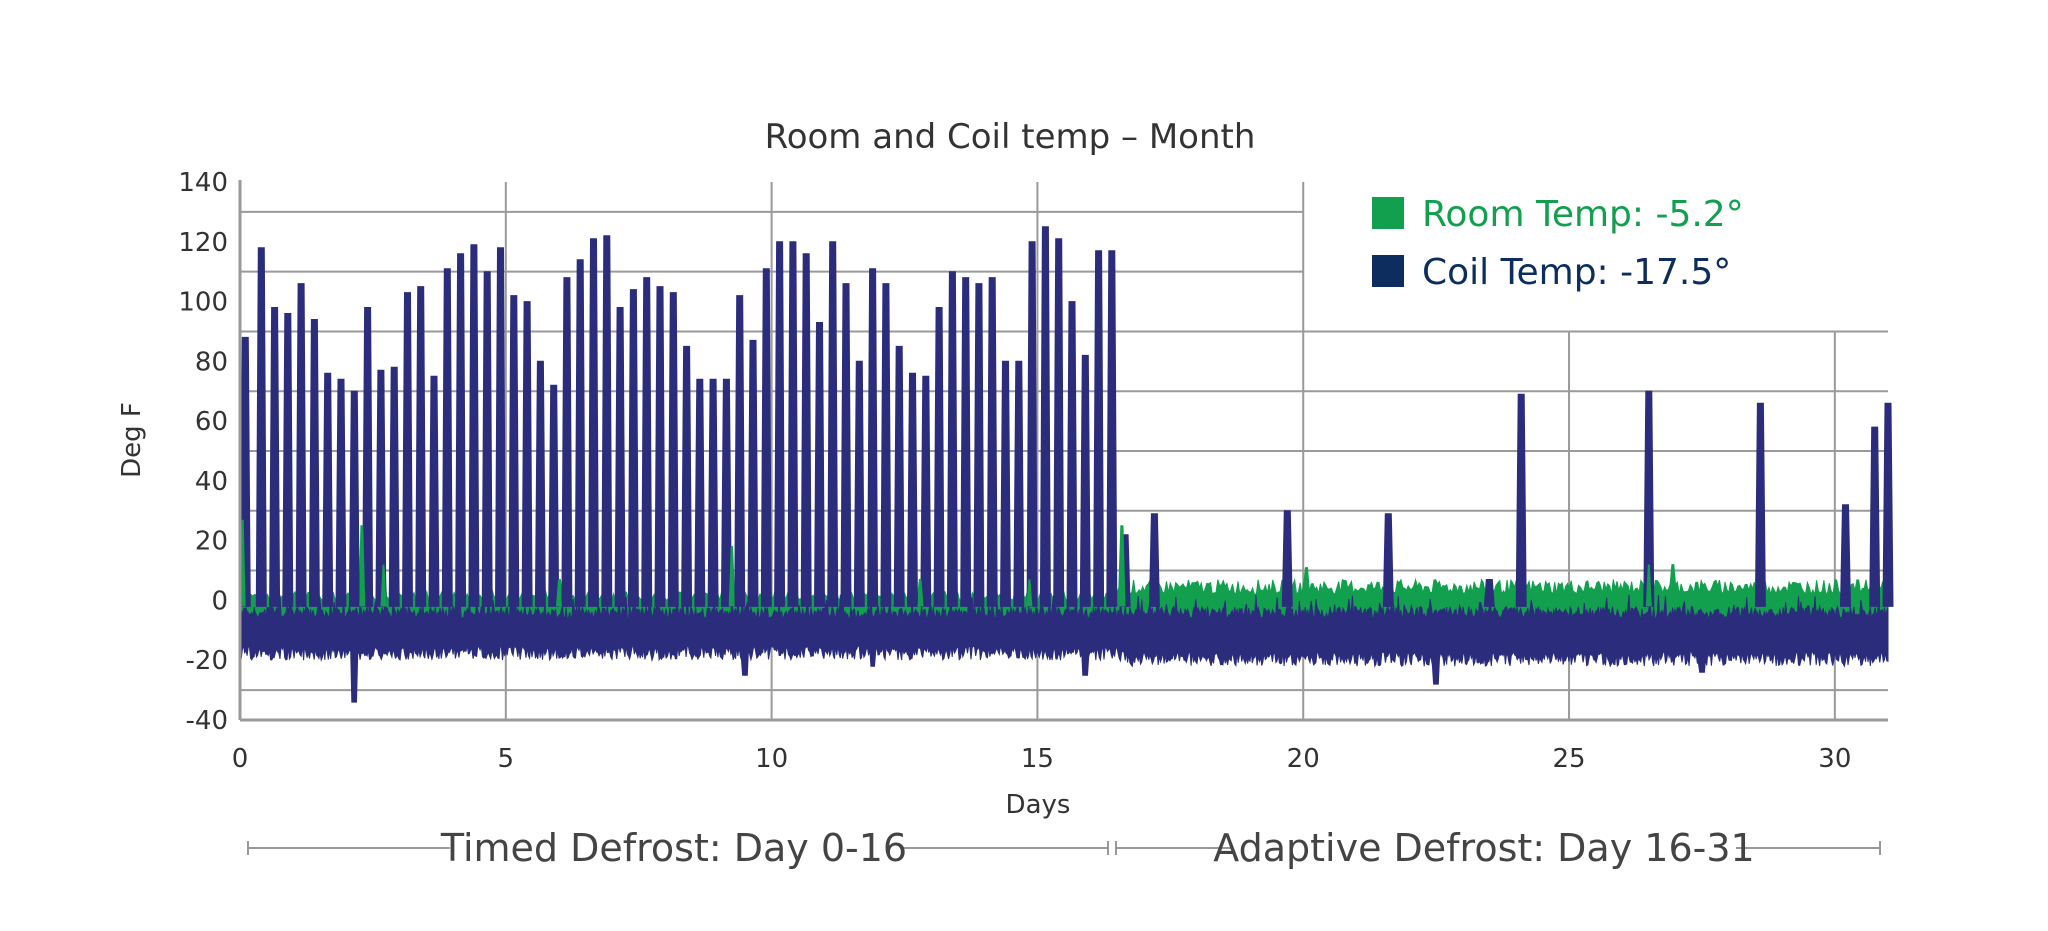 This screenshot has width=2048, height=931. I want to click on y-tick-label: 0, so click(219, 601).